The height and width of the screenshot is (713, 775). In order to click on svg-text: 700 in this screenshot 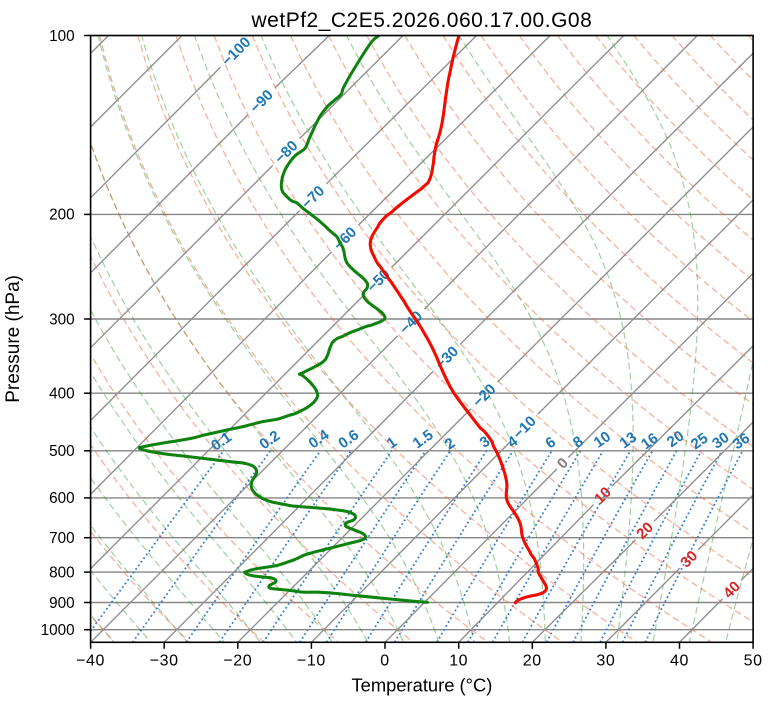, I will do `click(62, 538)`.